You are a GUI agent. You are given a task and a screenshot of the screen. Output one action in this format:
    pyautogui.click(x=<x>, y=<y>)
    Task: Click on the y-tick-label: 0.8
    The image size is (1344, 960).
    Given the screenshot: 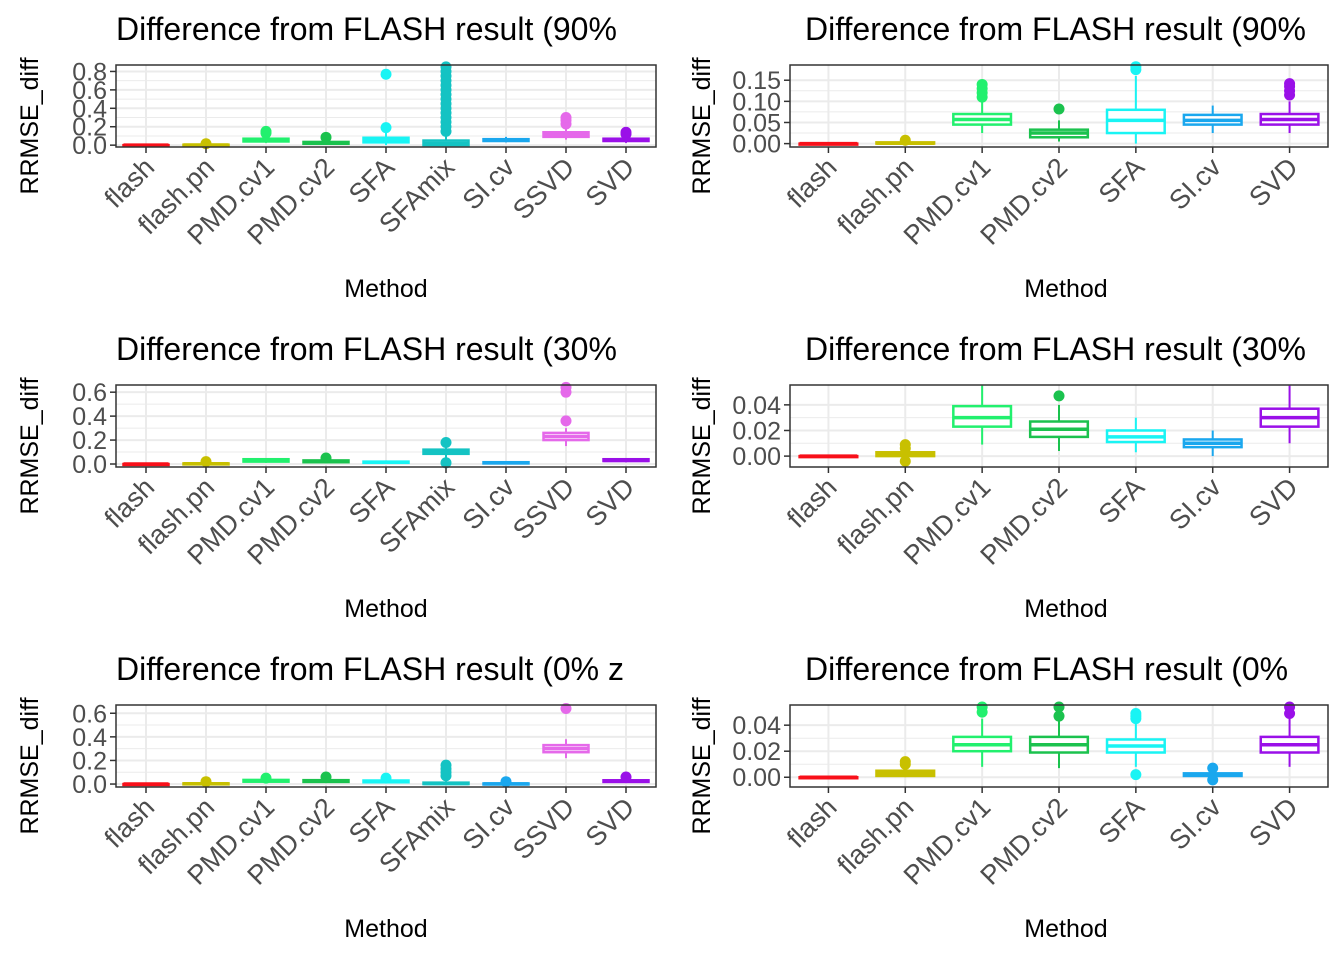 What is the action you would take?
    pyautogui.click(x=89, y=72)
    